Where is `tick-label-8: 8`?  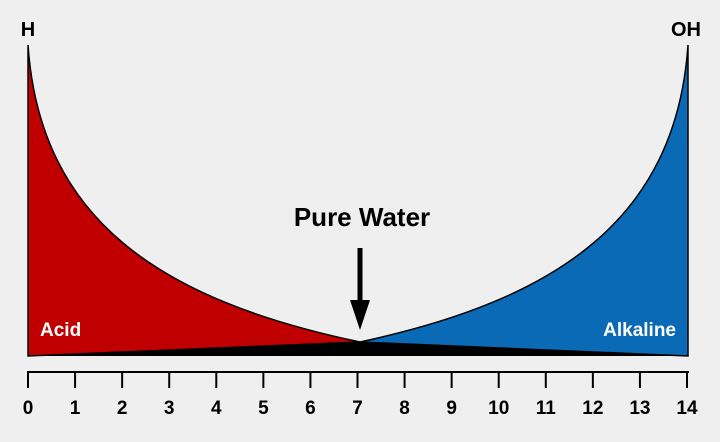 tick-label-8: 8 is located at coordinates (404, 408).